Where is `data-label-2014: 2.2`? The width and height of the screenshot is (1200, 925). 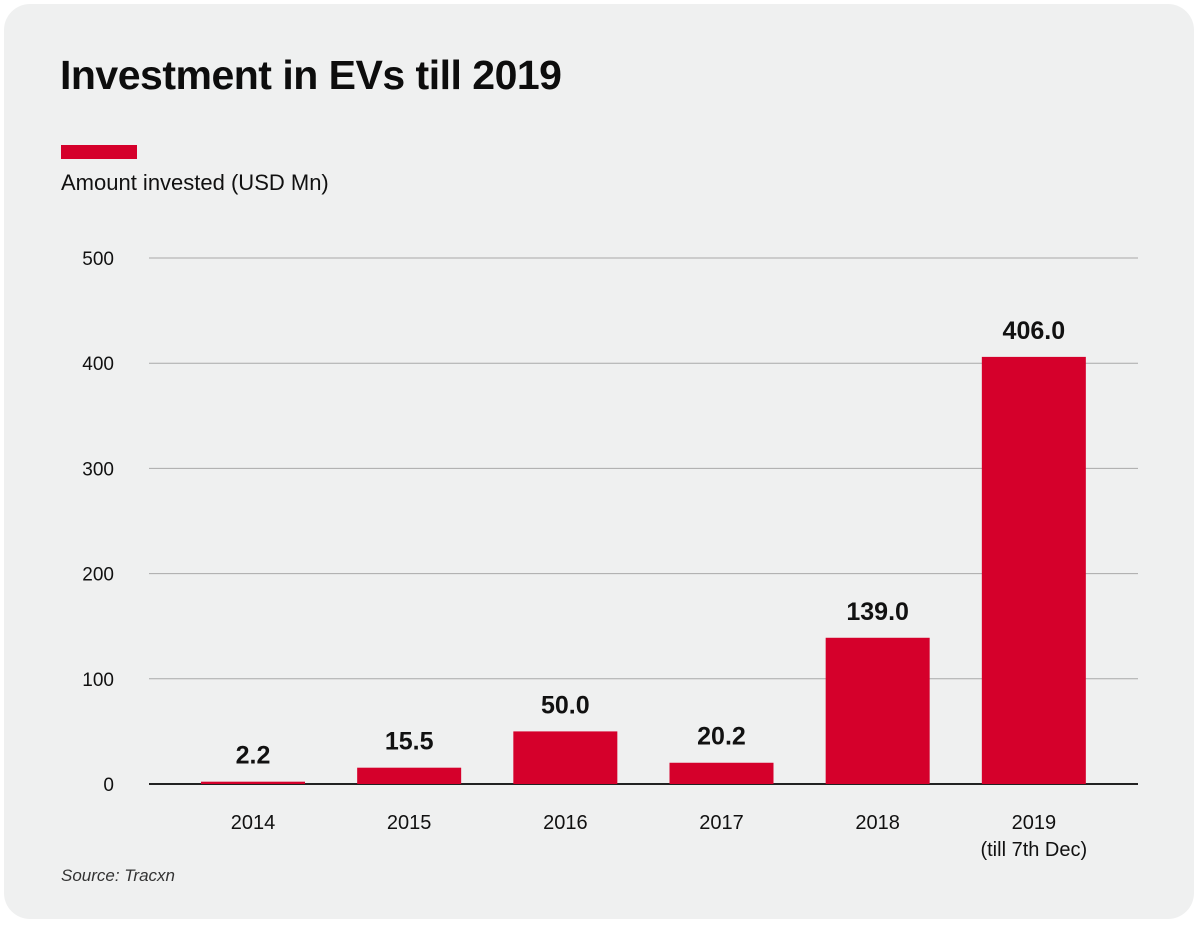 data-label-2014: 2.2 is located at coordinates (253, 756).